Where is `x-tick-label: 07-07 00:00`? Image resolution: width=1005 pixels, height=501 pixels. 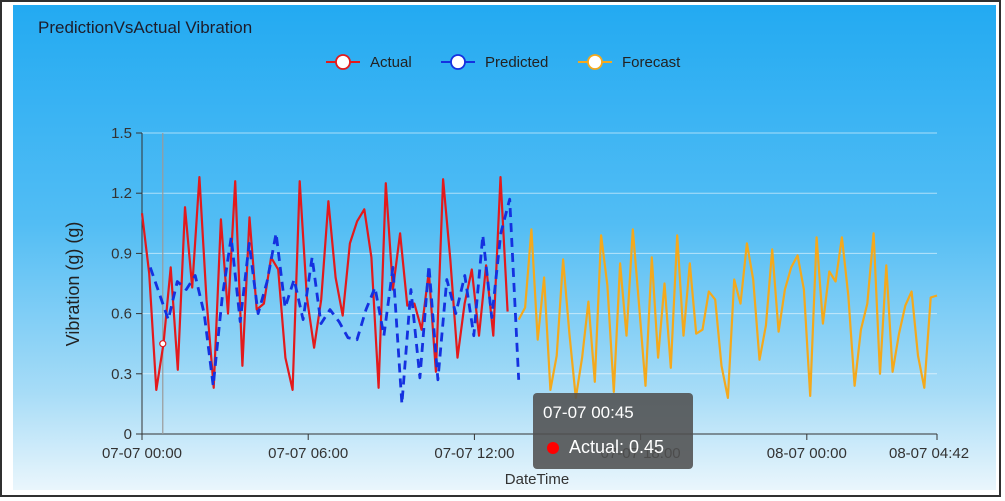
x-tick-label: 07-07 00:00 is located at coordinates (142, 453).